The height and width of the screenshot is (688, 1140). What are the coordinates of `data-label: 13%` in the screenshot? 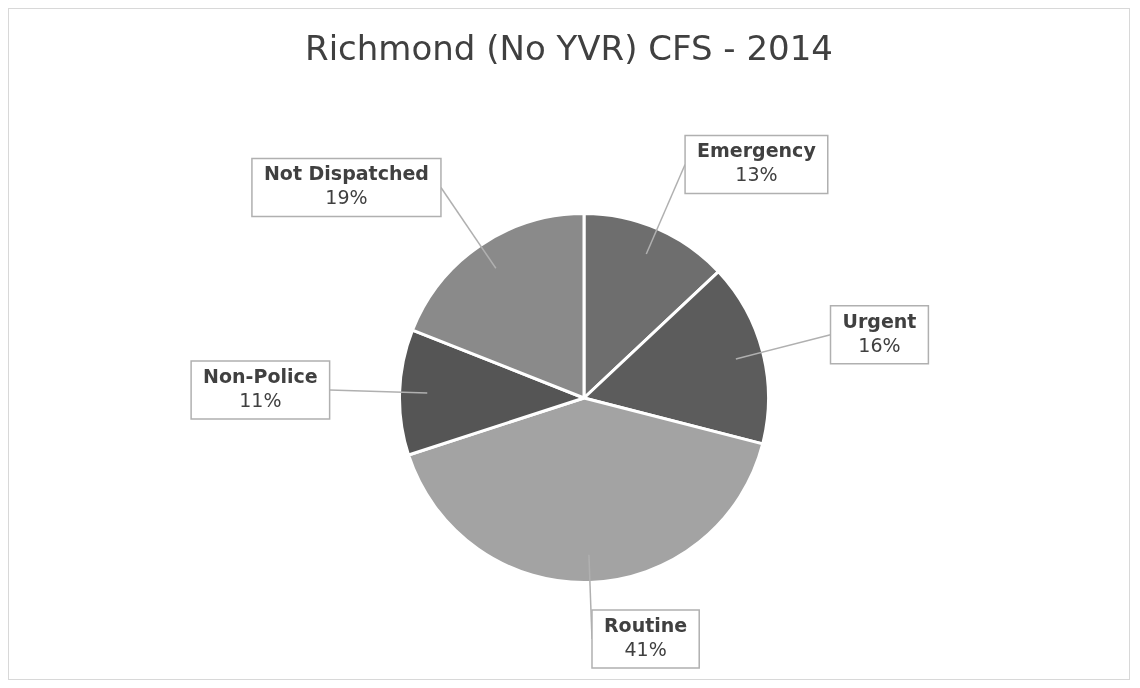 It's located at (756, 174).